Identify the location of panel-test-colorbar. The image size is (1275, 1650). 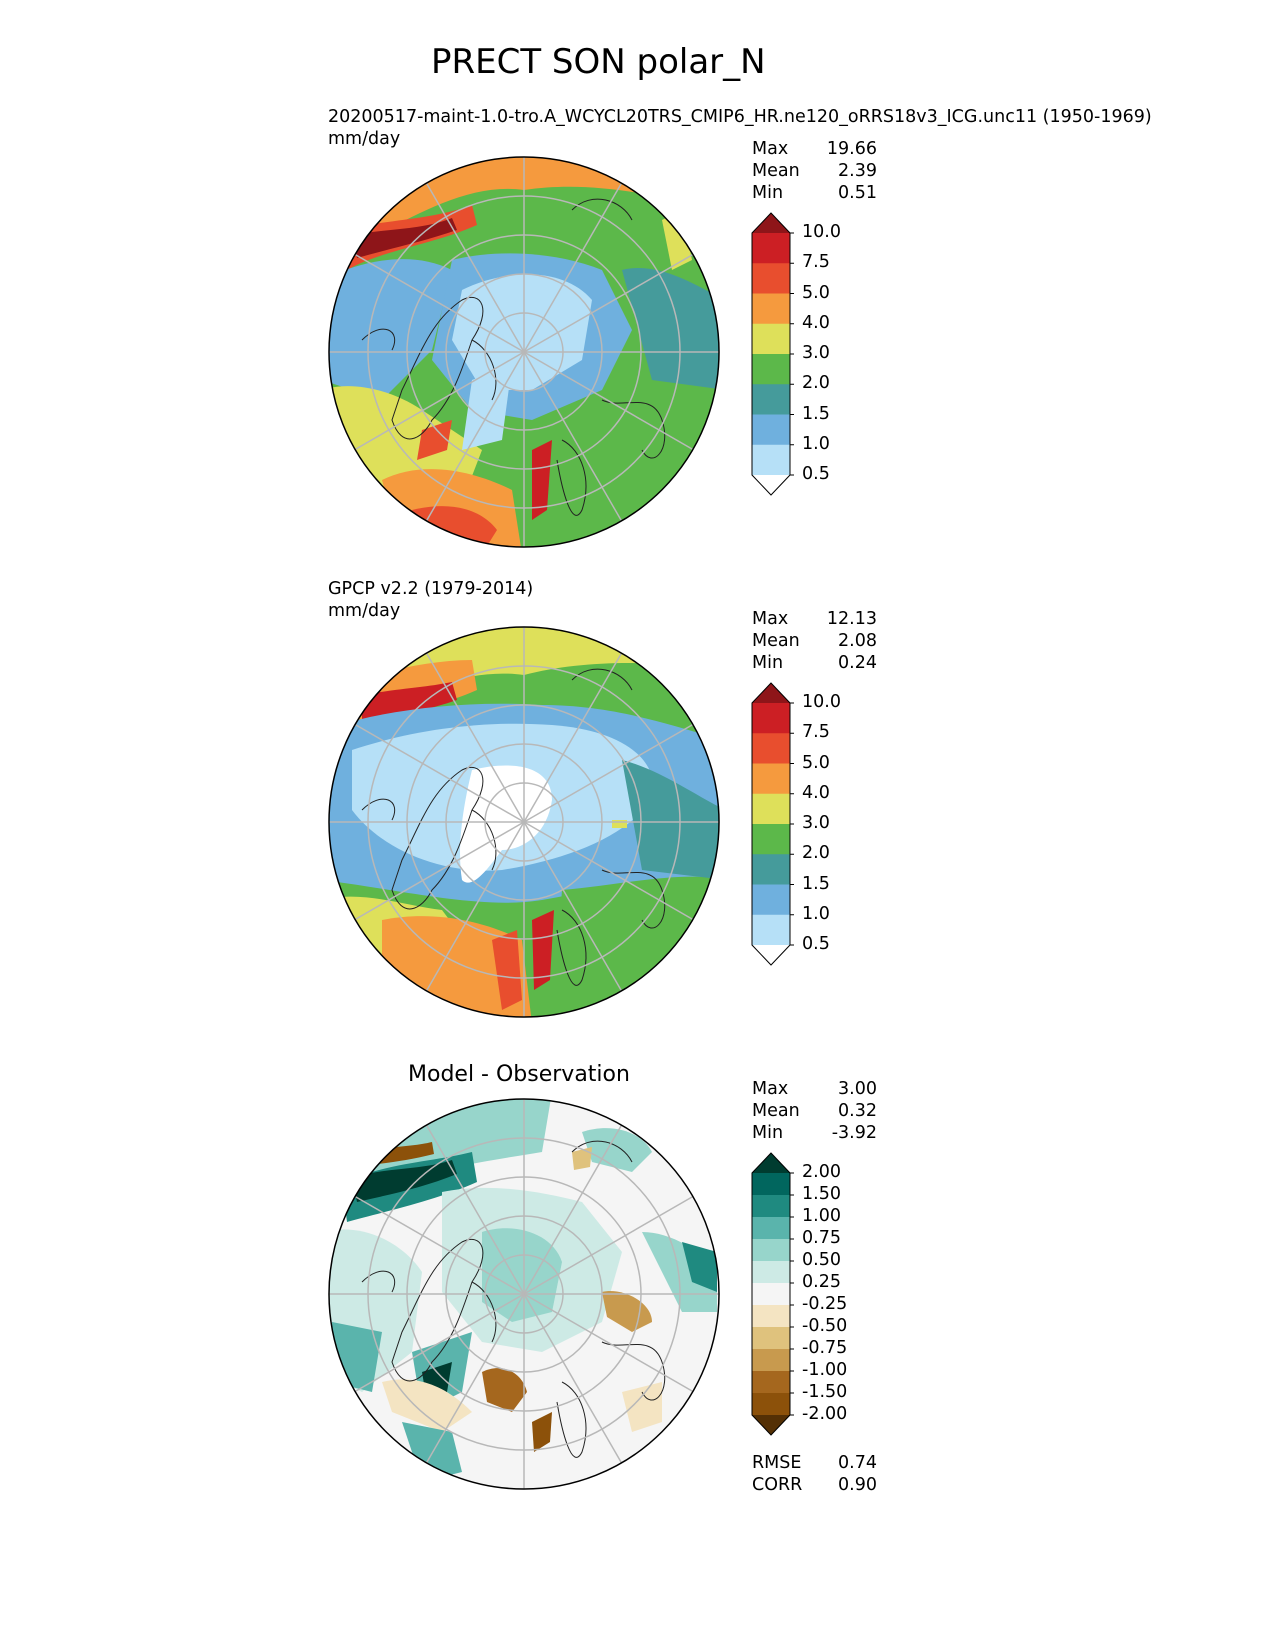
(772, 354).